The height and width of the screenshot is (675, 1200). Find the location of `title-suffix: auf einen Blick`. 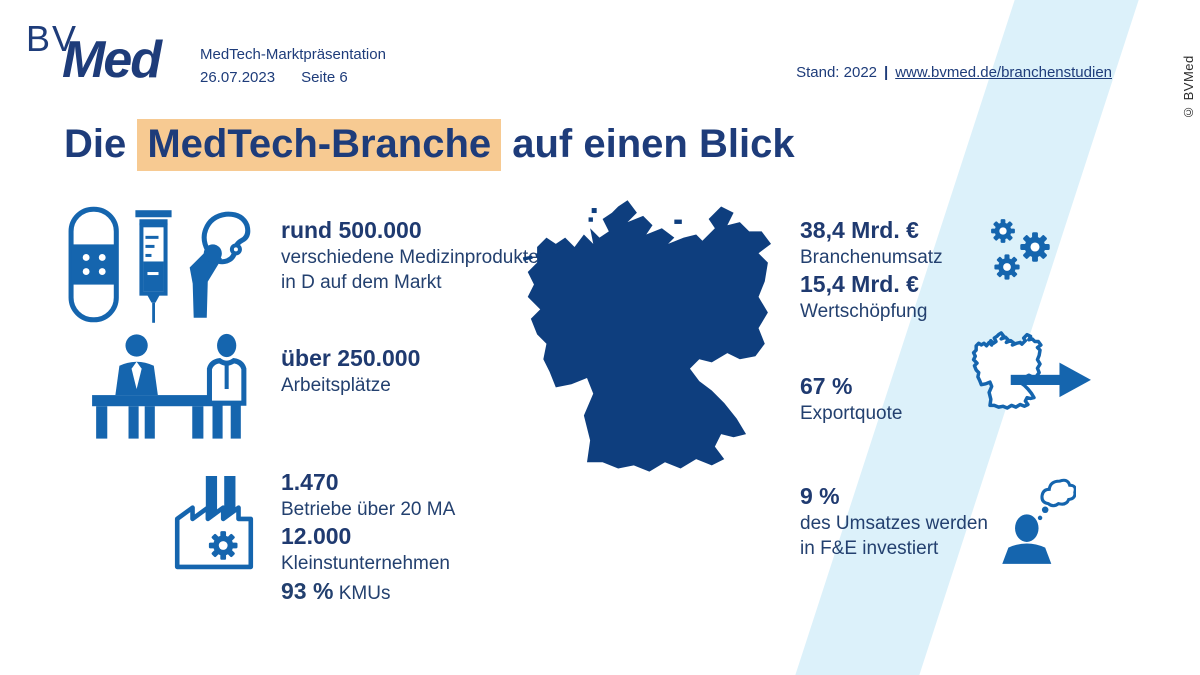

title-suffix: auf einen Blick is located at coordinates (648, 144).